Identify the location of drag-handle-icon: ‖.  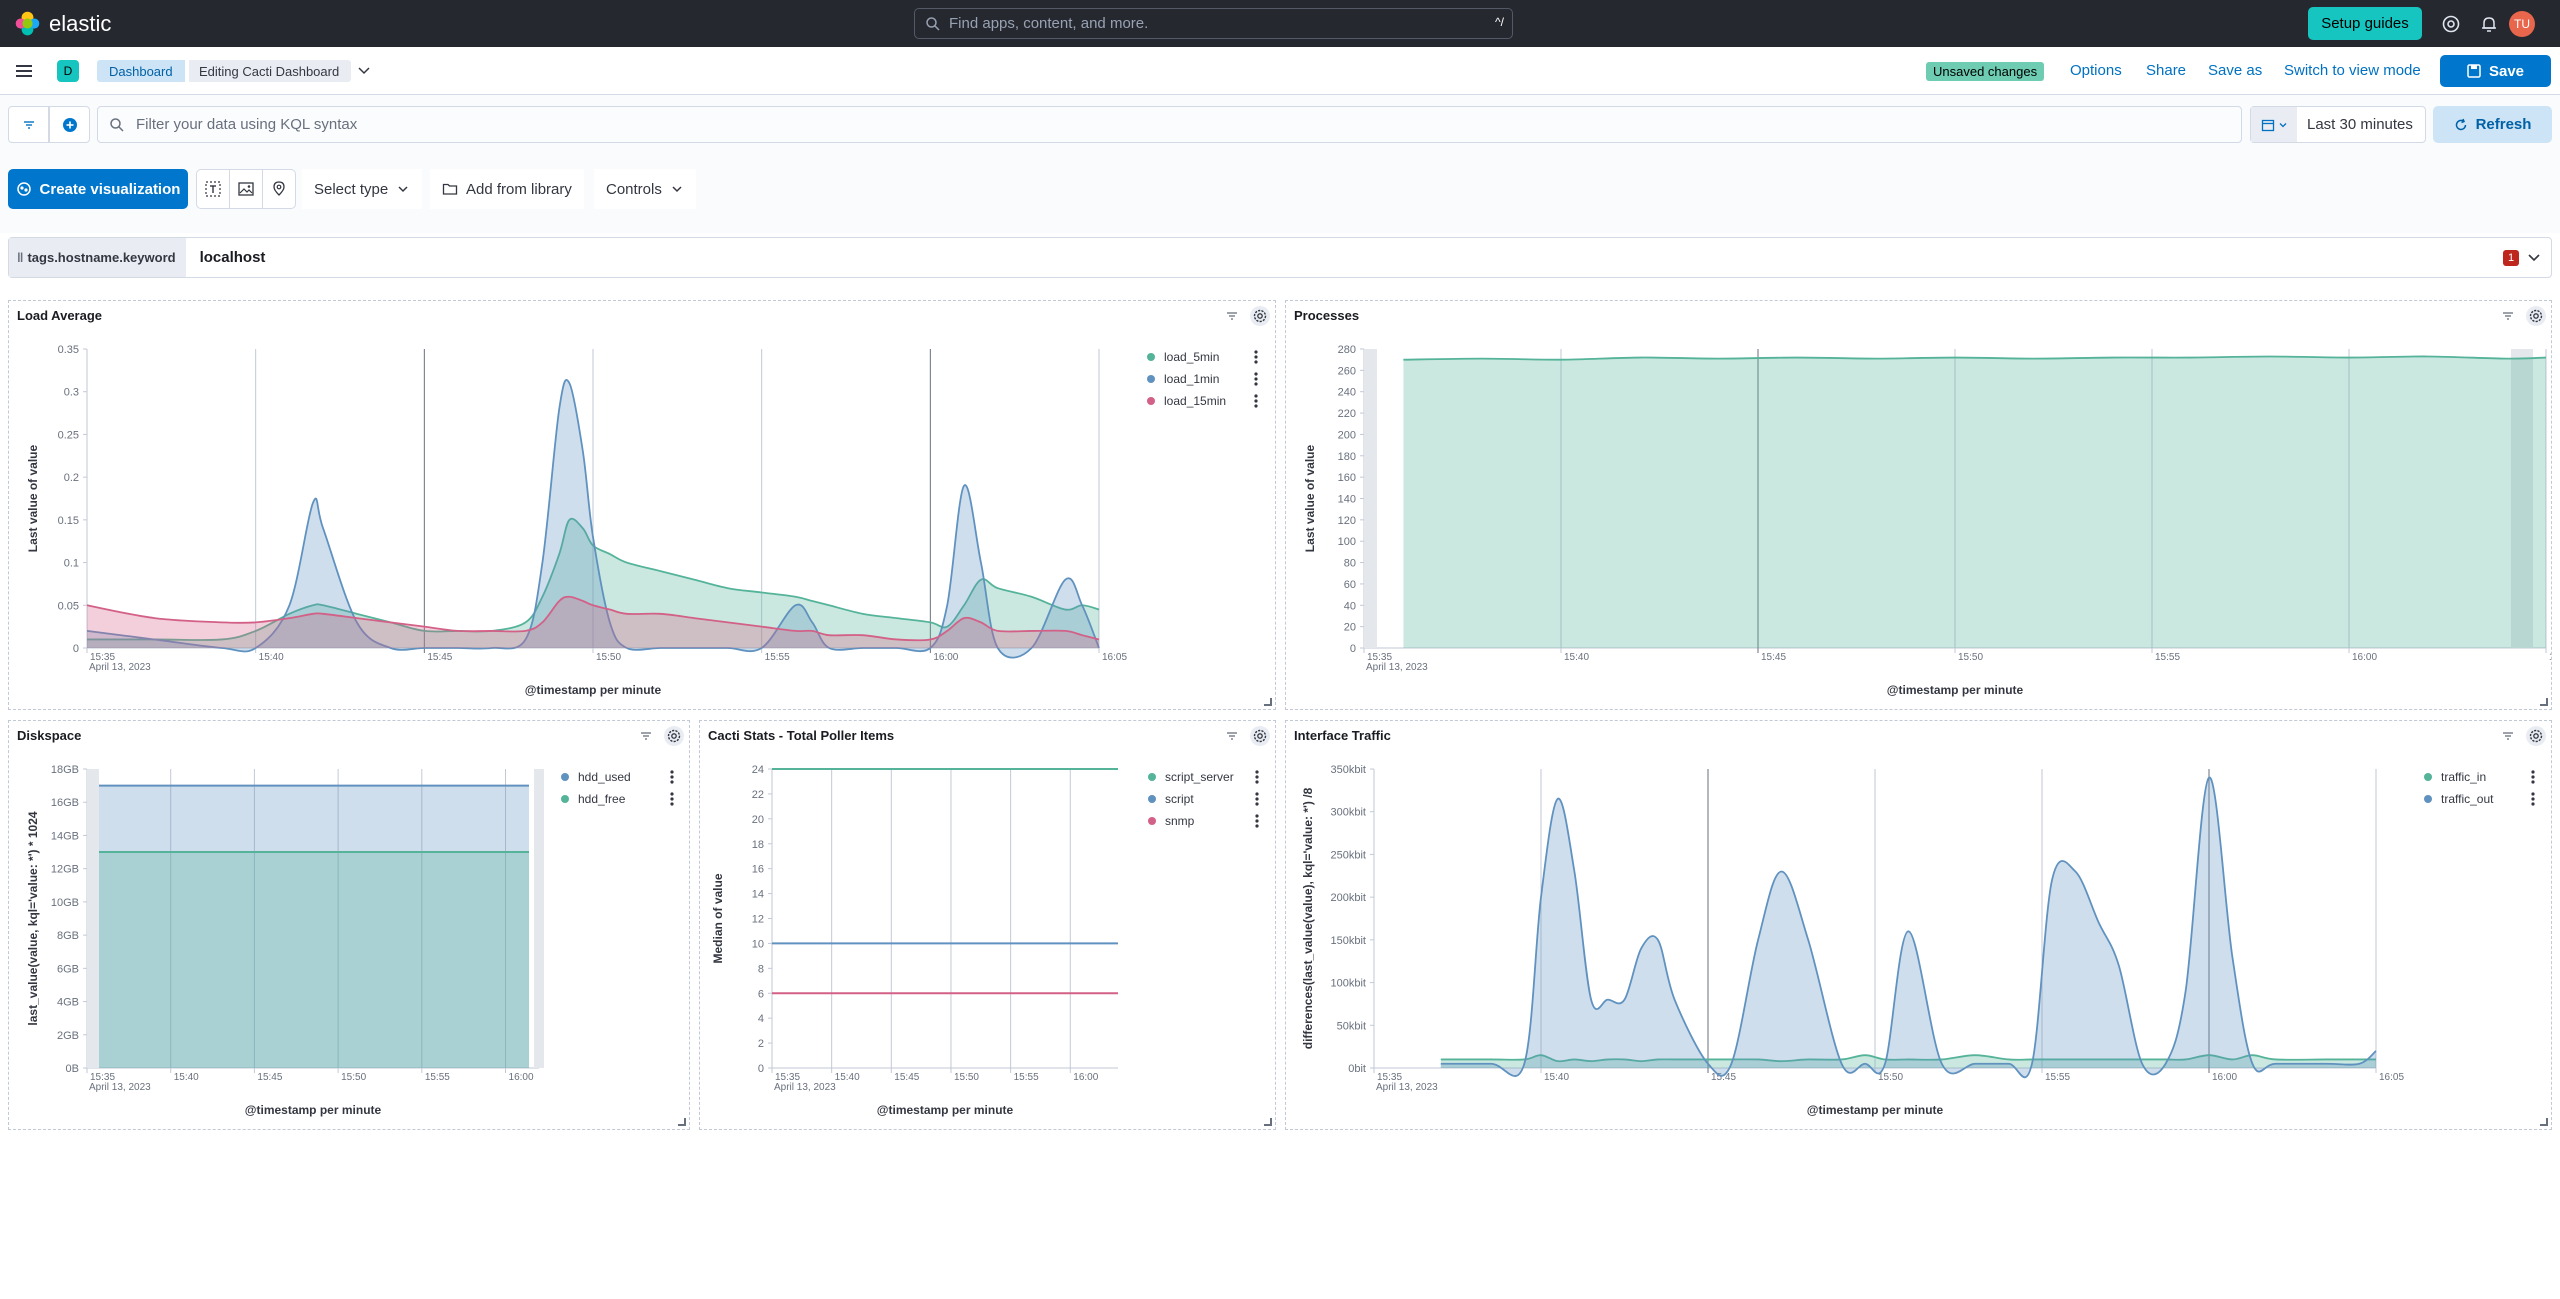
(20, 257).